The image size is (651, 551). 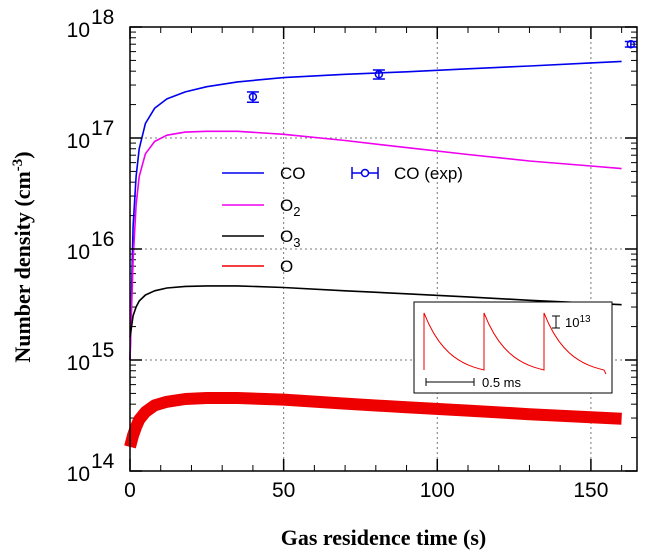 I want to click on x-tick-label: 150, so click(x=590, y=490).